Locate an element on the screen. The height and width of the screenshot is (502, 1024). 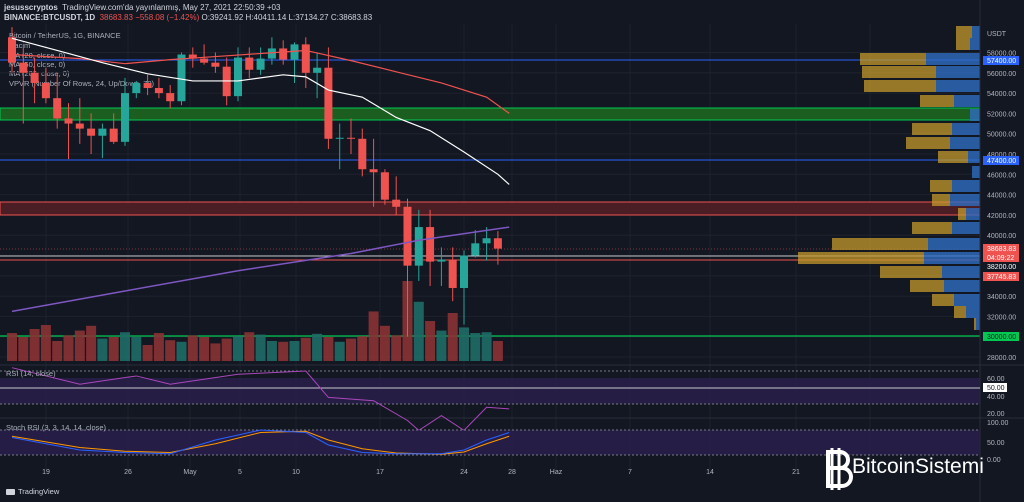
stoch-k-line is located at coordinates (260, 442).